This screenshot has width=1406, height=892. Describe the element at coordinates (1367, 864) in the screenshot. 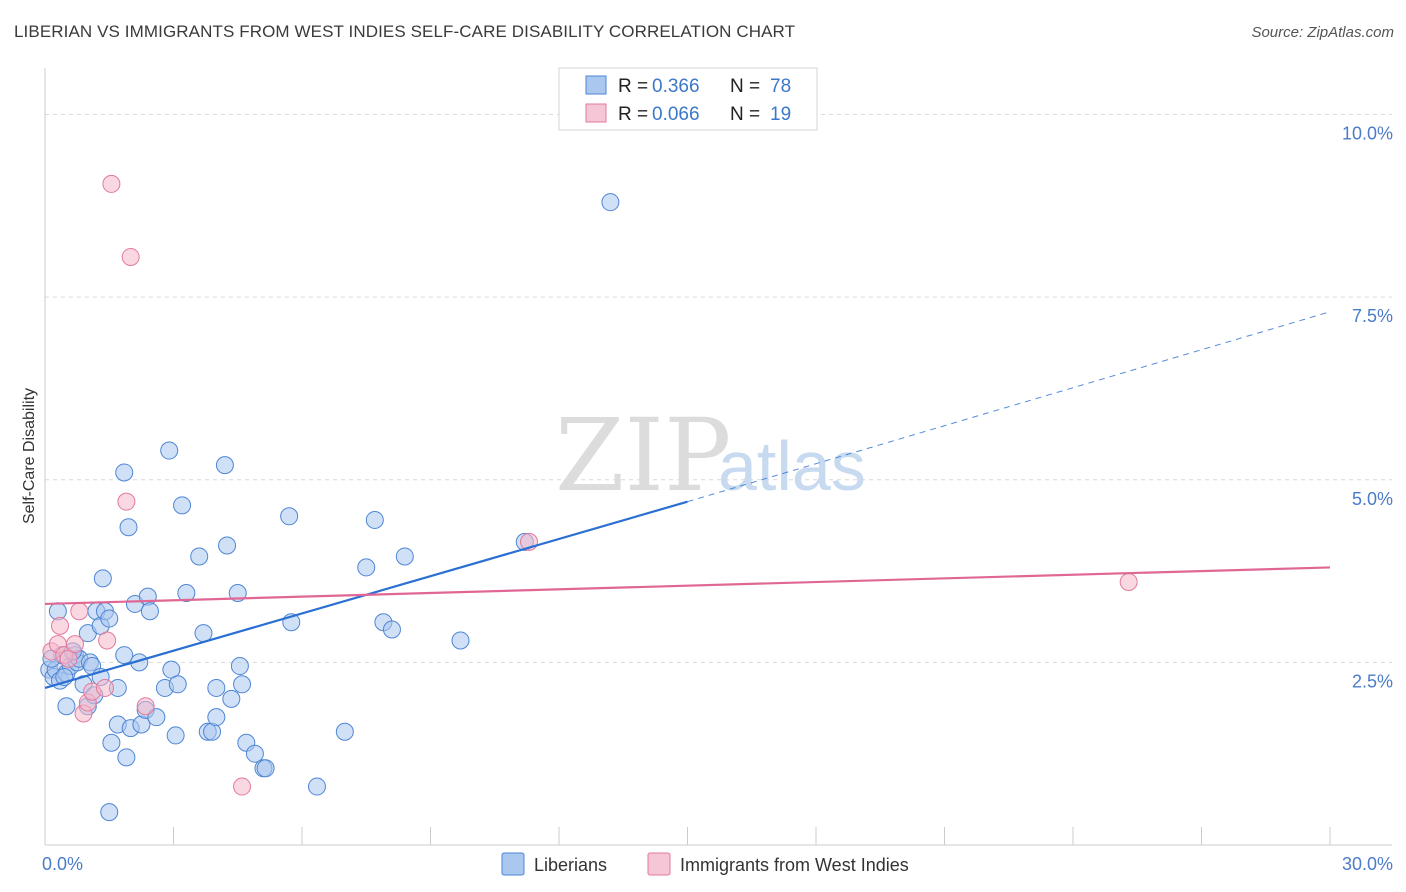

I see `x-tick-label-1: 30.0%` at that location.